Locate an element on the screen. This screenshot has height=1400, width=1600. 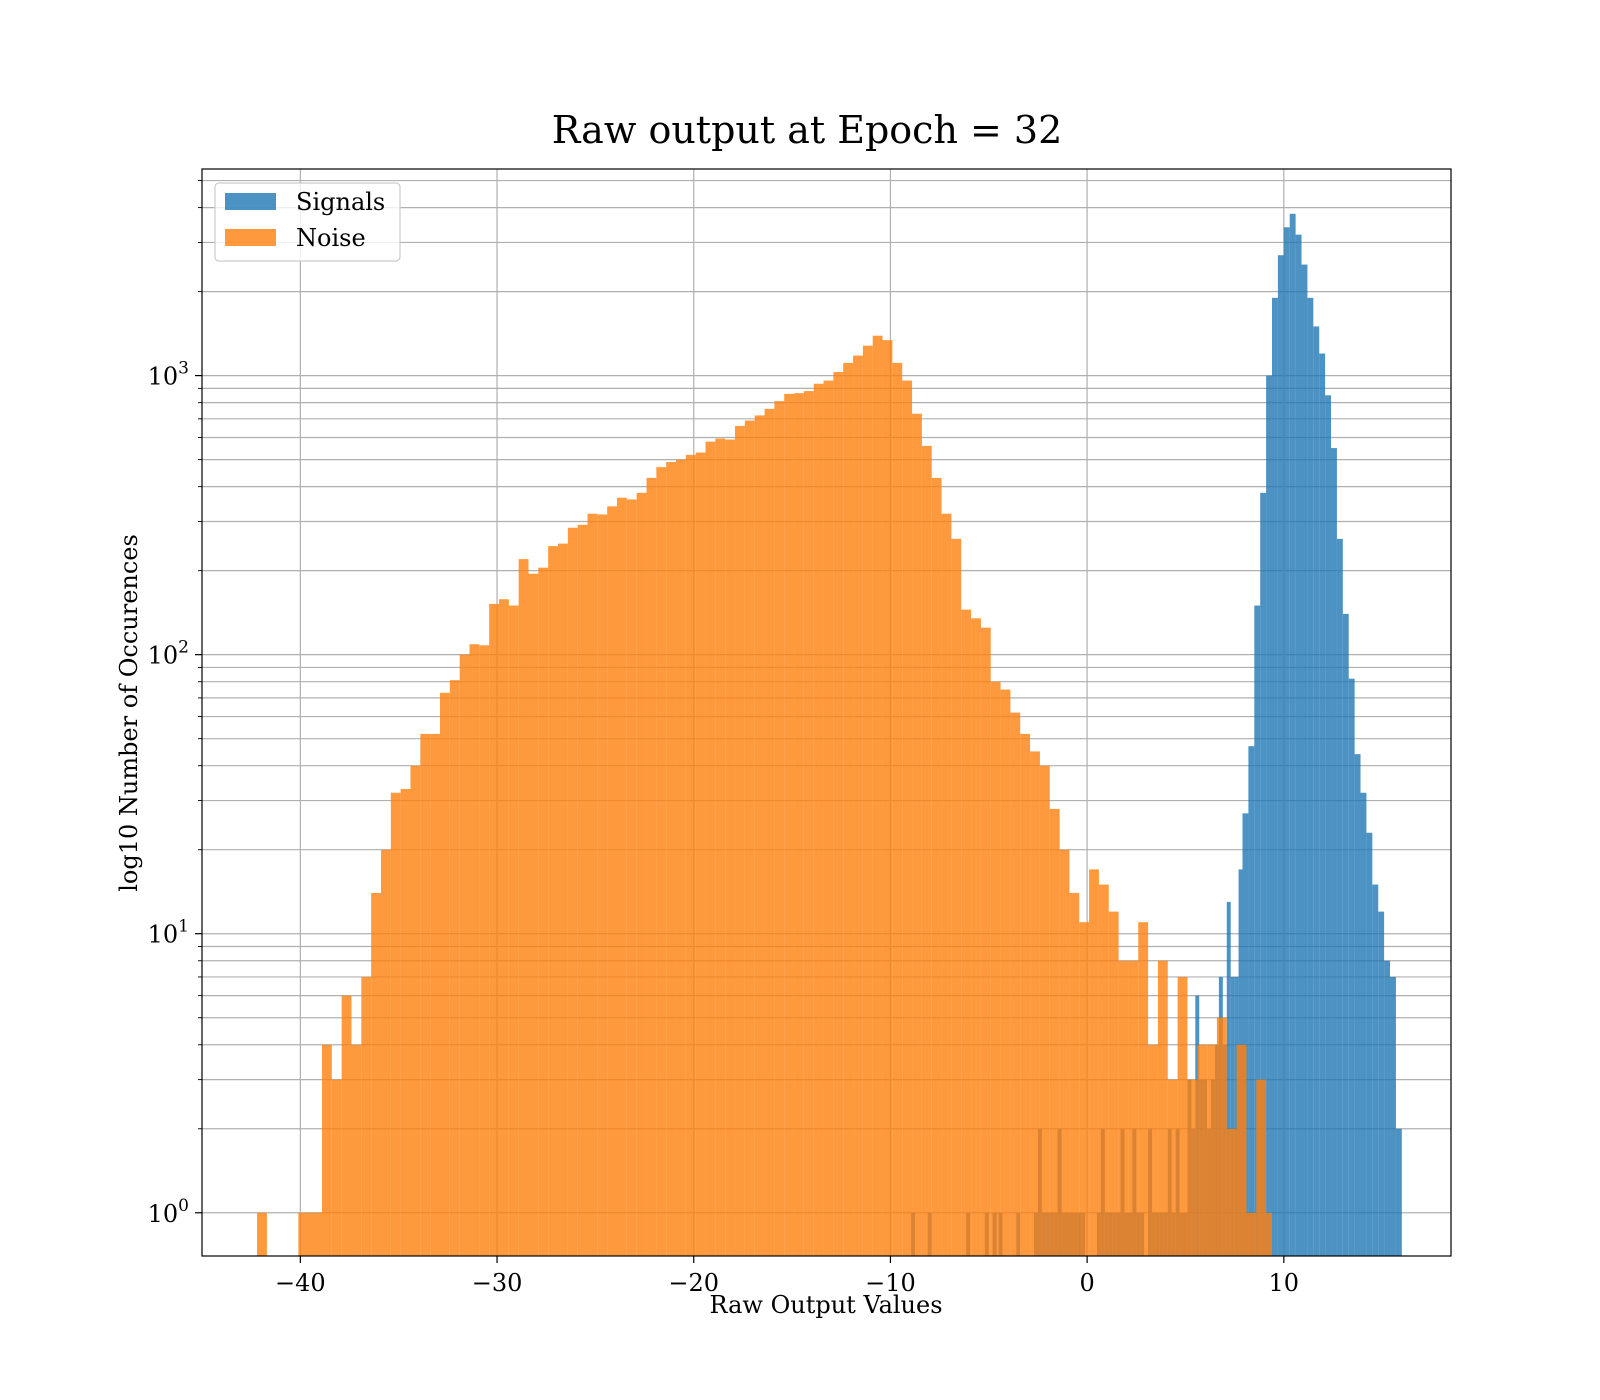
x-tick-label: −20 is located at coordinates (693, 1283).